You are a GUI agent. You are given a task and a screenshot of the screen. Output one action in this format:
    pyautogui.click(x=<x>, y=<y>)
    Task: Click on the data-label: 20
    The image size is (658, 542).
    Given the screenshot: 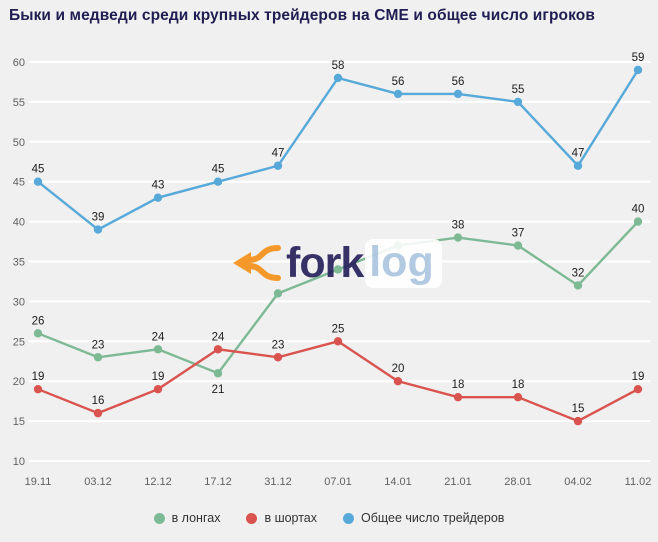 What is the action you would take?
    pyautogui.click(x=398, y=369)
    